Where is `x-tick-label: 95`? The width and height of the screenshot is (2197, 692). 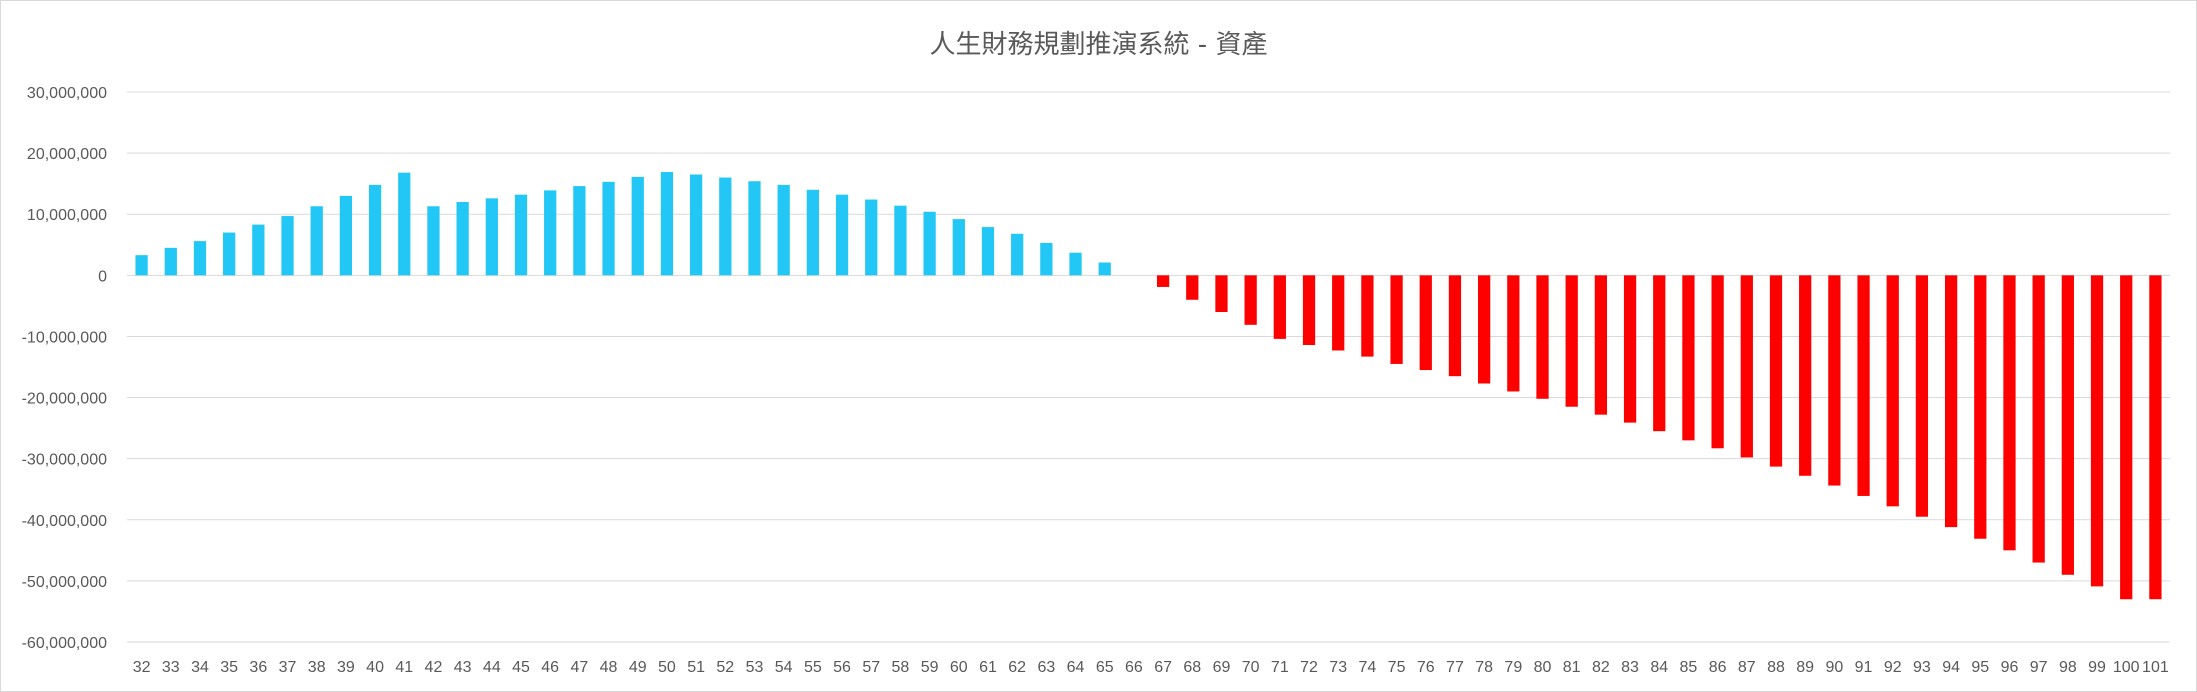 x-tick-label: 95 is located at coordinates (1980, 667).